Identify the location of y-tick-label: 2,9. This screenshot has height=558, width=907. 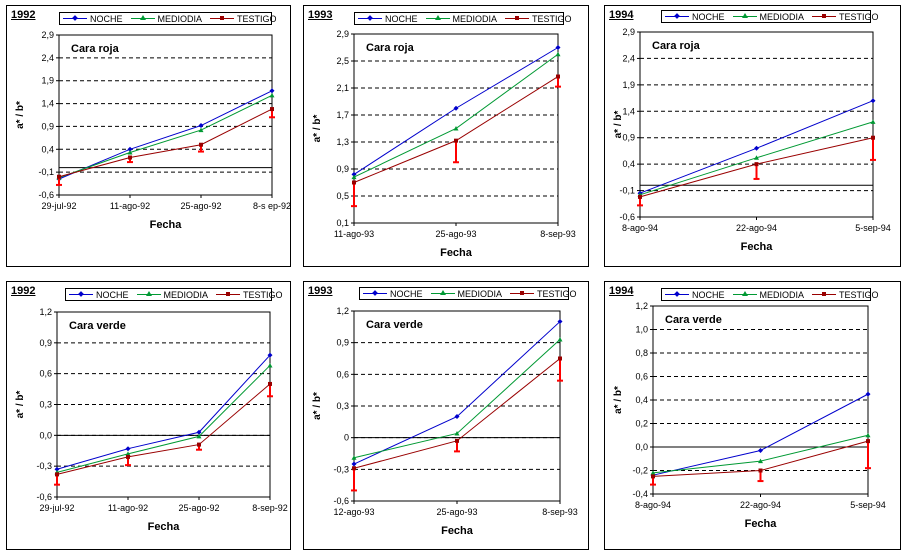
(342, 34).